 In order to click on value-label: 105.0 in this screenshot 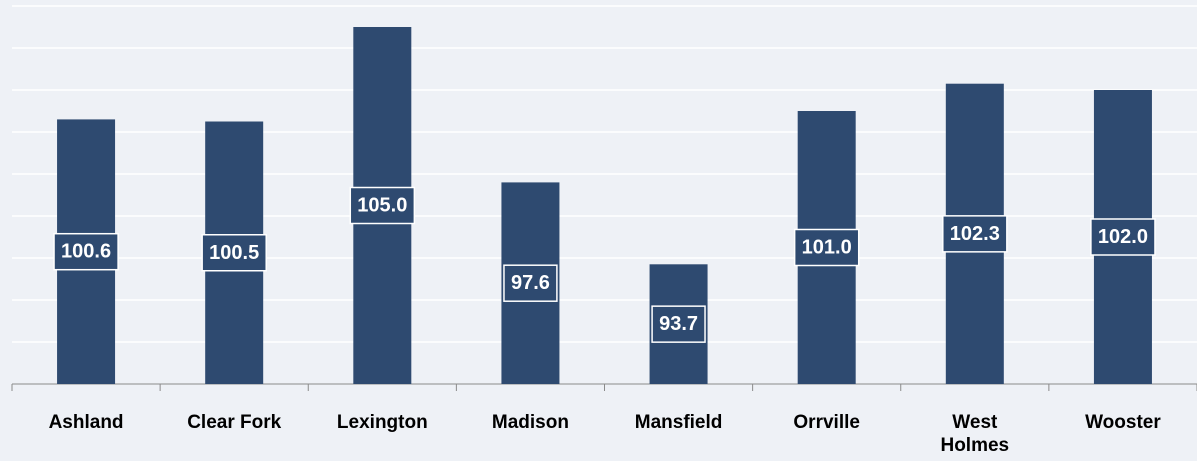, I will do `click(382, 206)`.